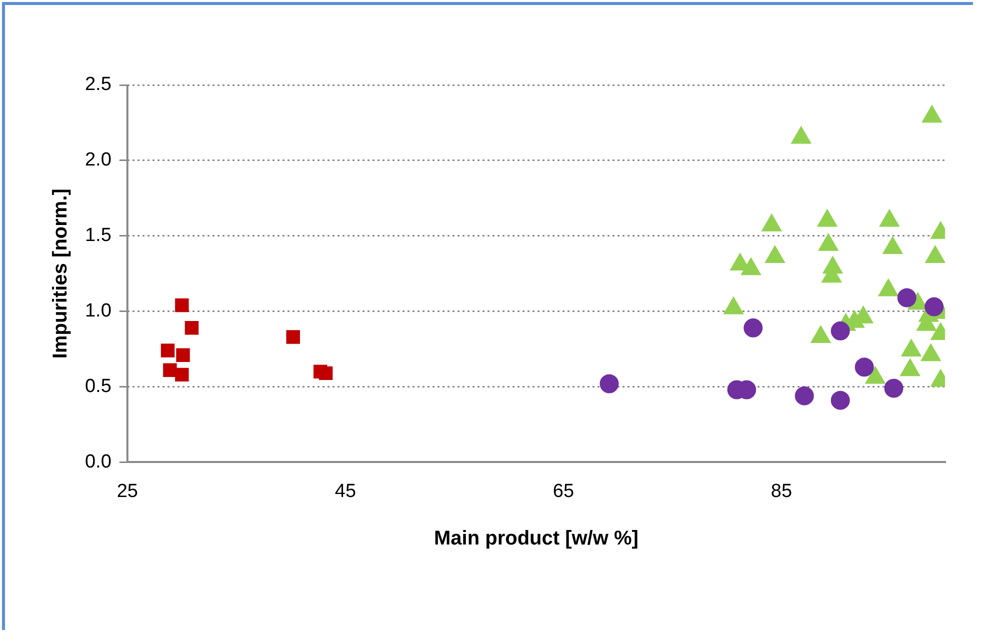  Describe the element at coordinates (98, 85) in the screenshot. I see `y-tick-label: 2.5` at that location.